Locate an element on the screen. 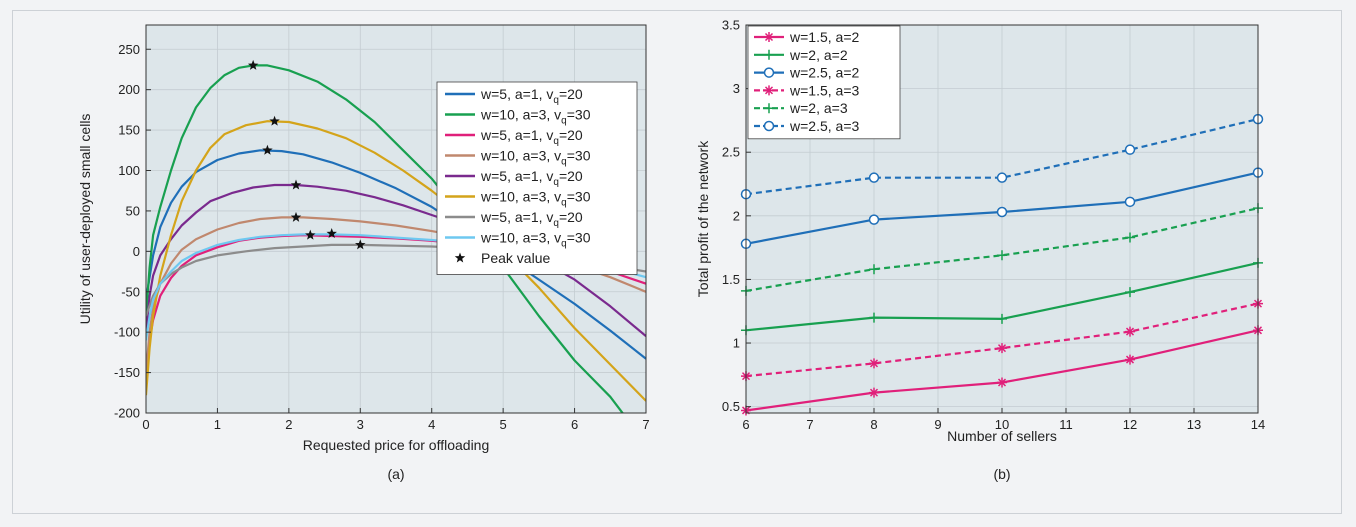 The height and width of the screenshot is (527, 1356). y-tick-label-b: 3 is located at coordinates (736, 88).